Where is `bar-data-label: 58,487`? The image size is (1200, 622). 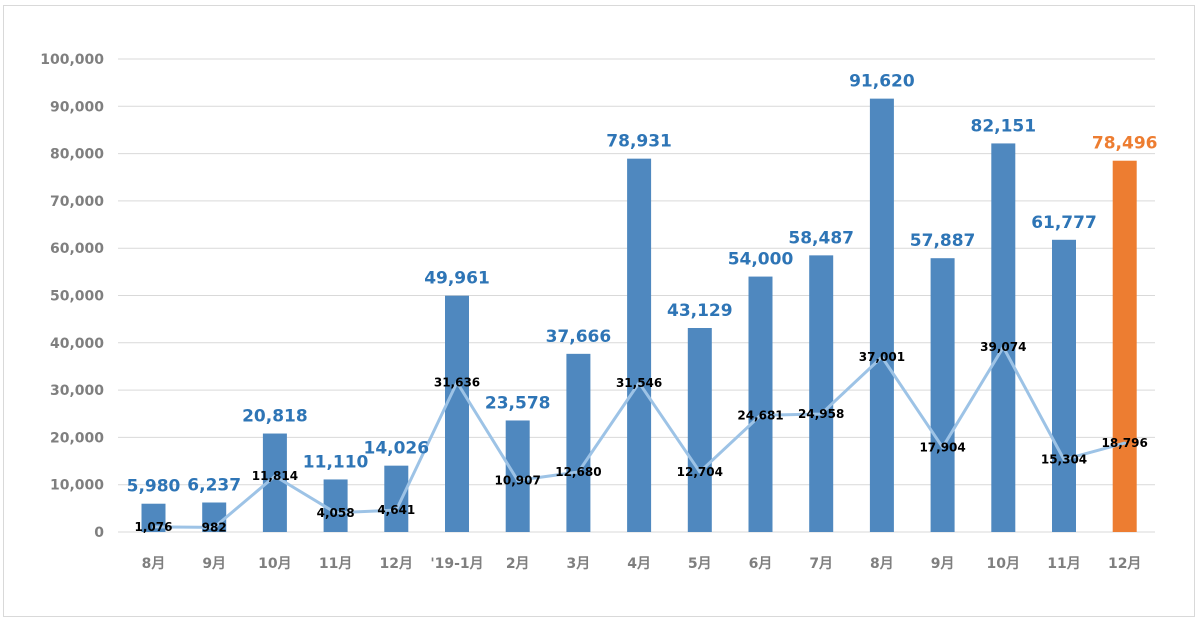 bar-data-label: 58,487 is located at coordinates (821, 238).